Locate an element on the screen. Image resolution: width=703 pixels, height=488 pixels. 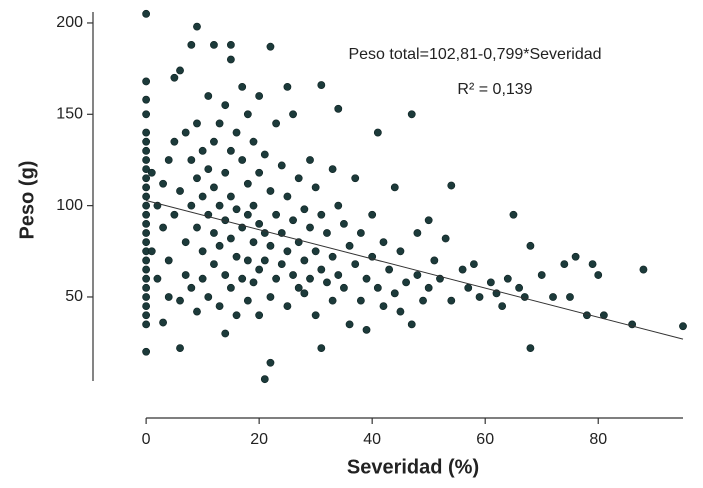
x-tick-label: 80 is located at coordinates (598, 439).